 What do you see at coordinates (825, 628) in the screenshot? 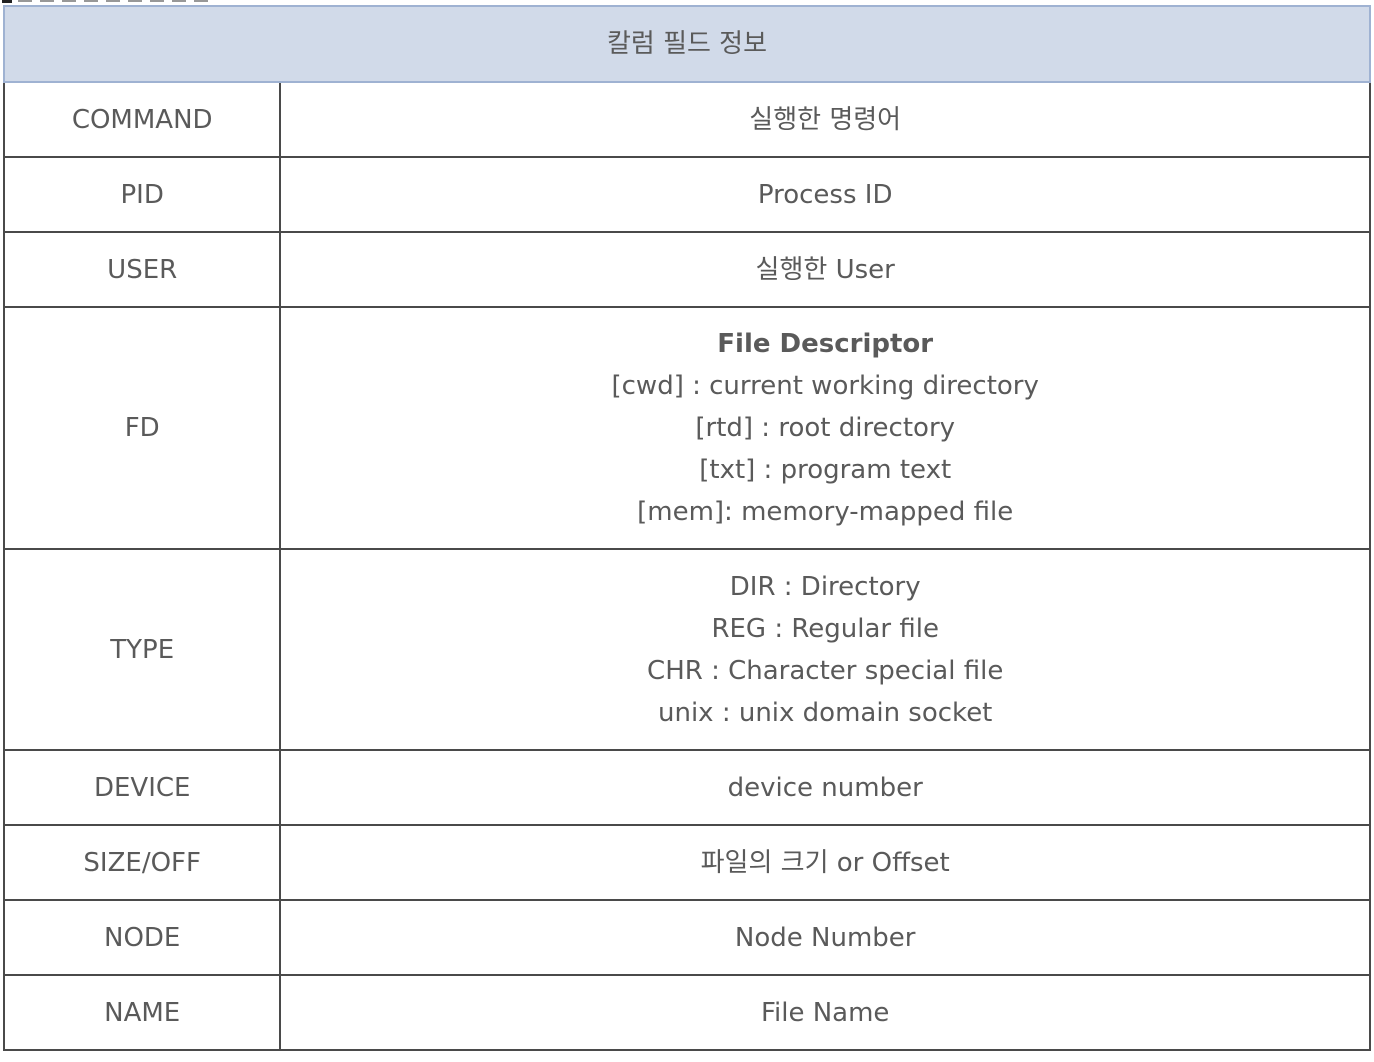
I see `type-line: REG : Regular file` at bounding box center [825, 628].